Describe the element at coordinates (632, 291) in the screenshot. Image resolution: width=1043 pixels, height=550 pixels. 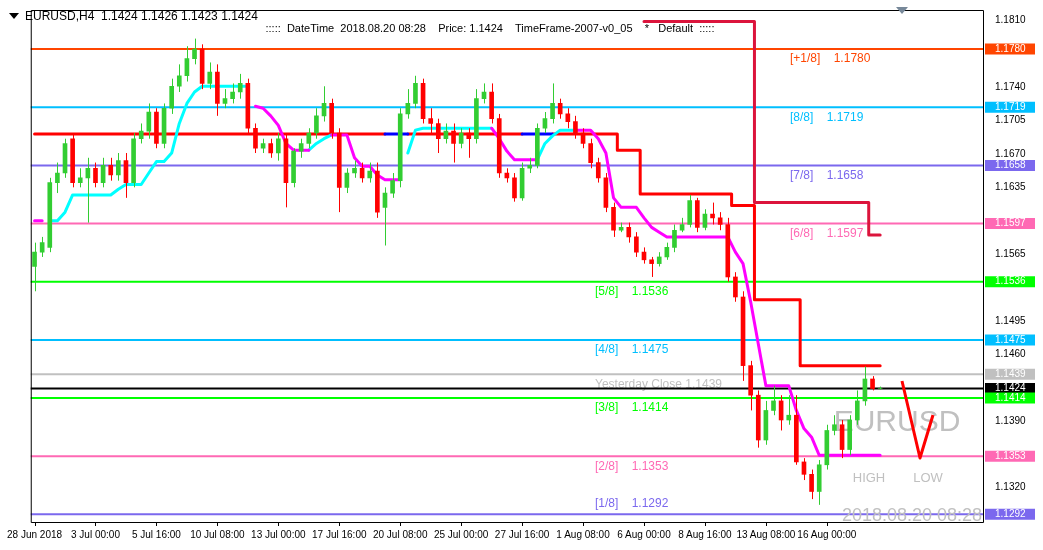
I see `ref-line-label: [5/8] 1.1536` at that location.